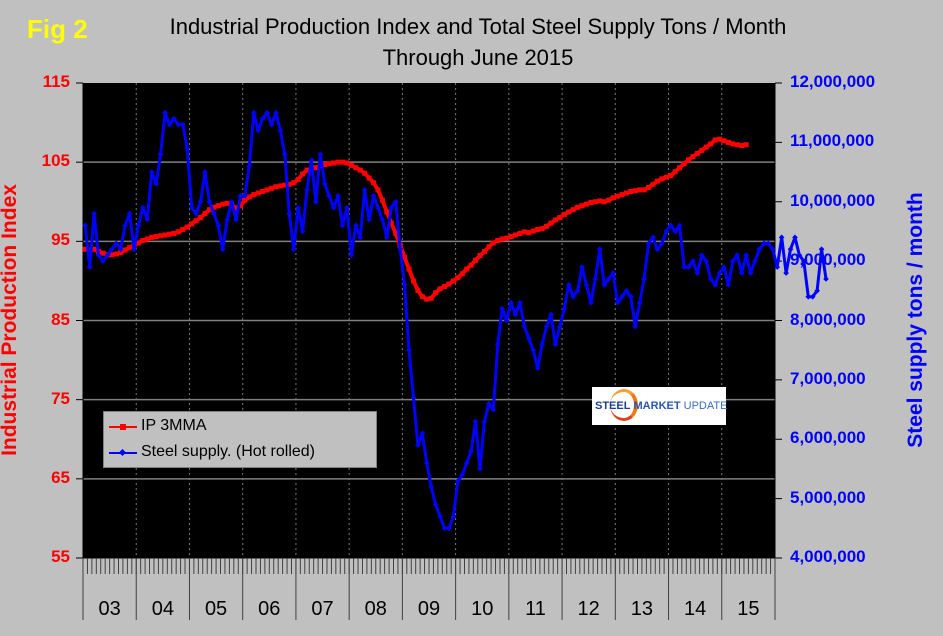  What do you see at coordinates (269, 609) in the screenshot?
I see `x-tick-label: 06` at bounding box center [269, 609].